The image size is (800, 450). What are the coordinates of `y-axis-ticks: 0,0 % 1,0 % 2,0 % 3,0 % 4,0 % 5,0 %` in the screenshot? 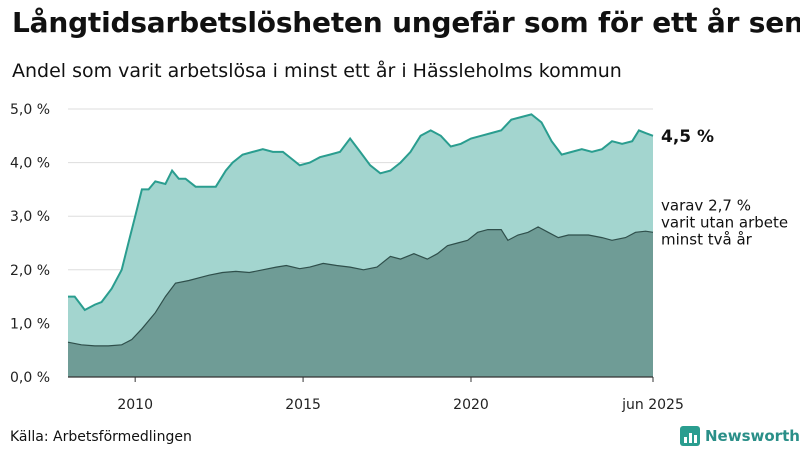 It's located at (30, 244).